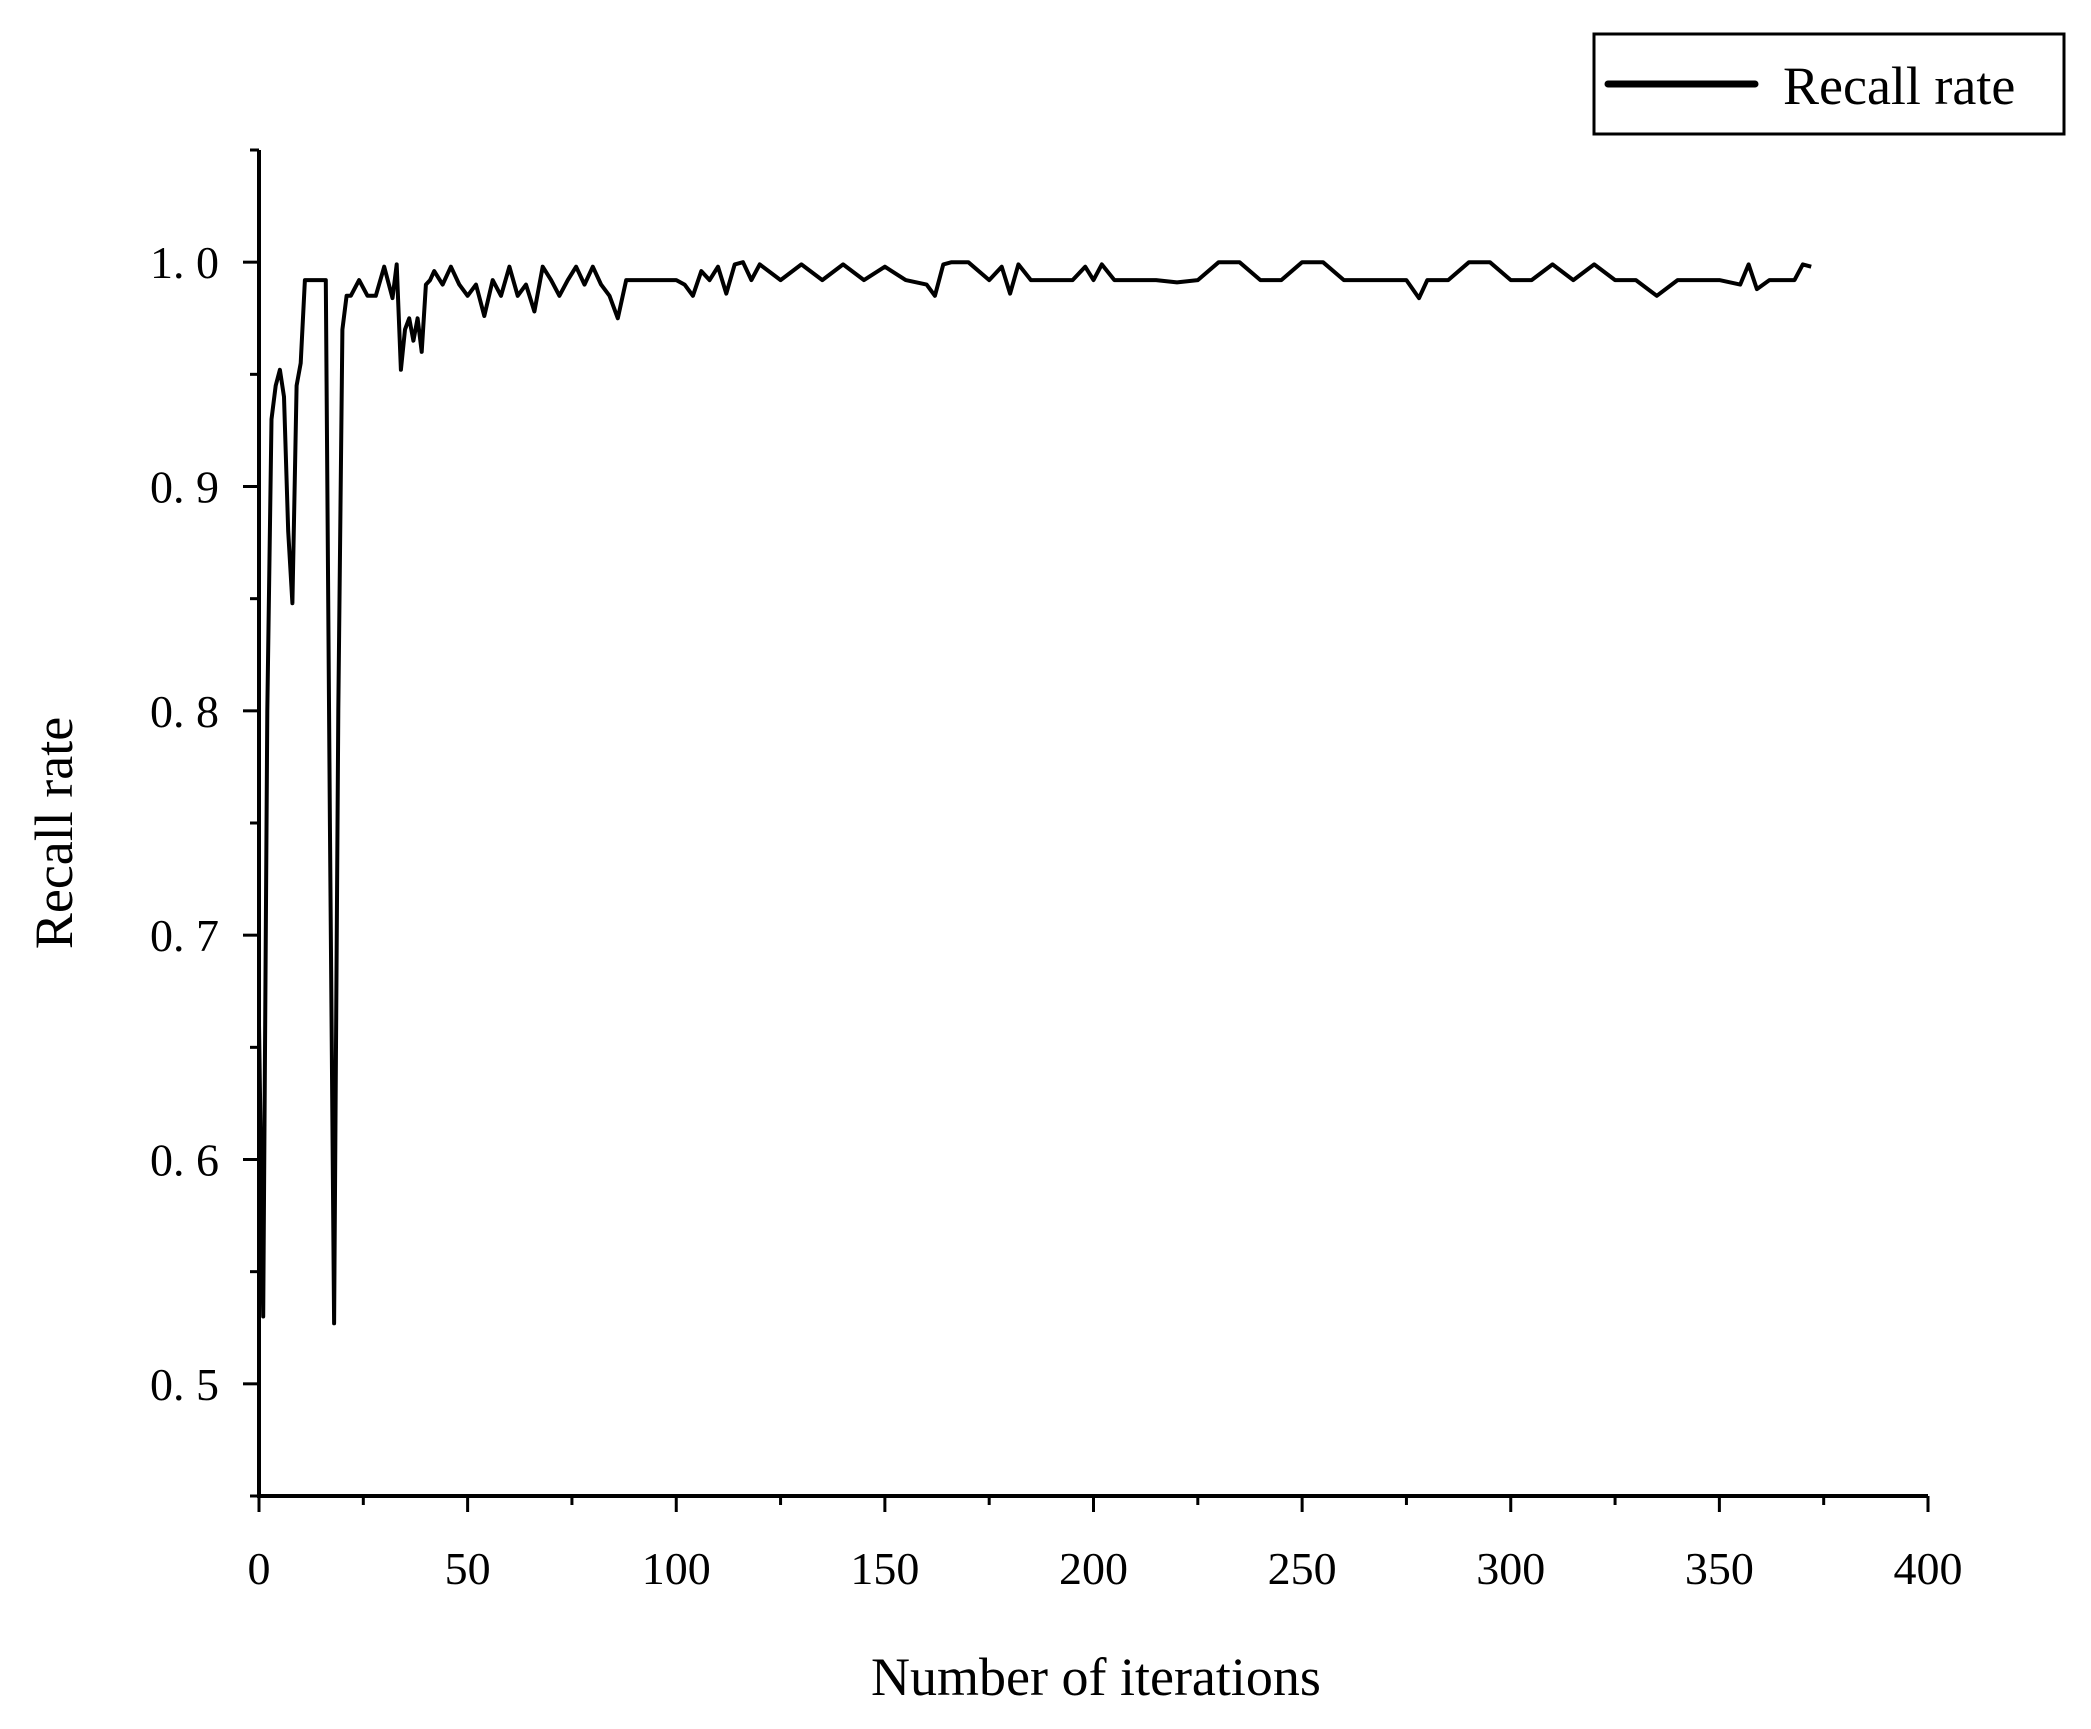 This screenshot has height=1729, width=2091. I want to click on x-tick-label: 200, so click(1093, 1568).